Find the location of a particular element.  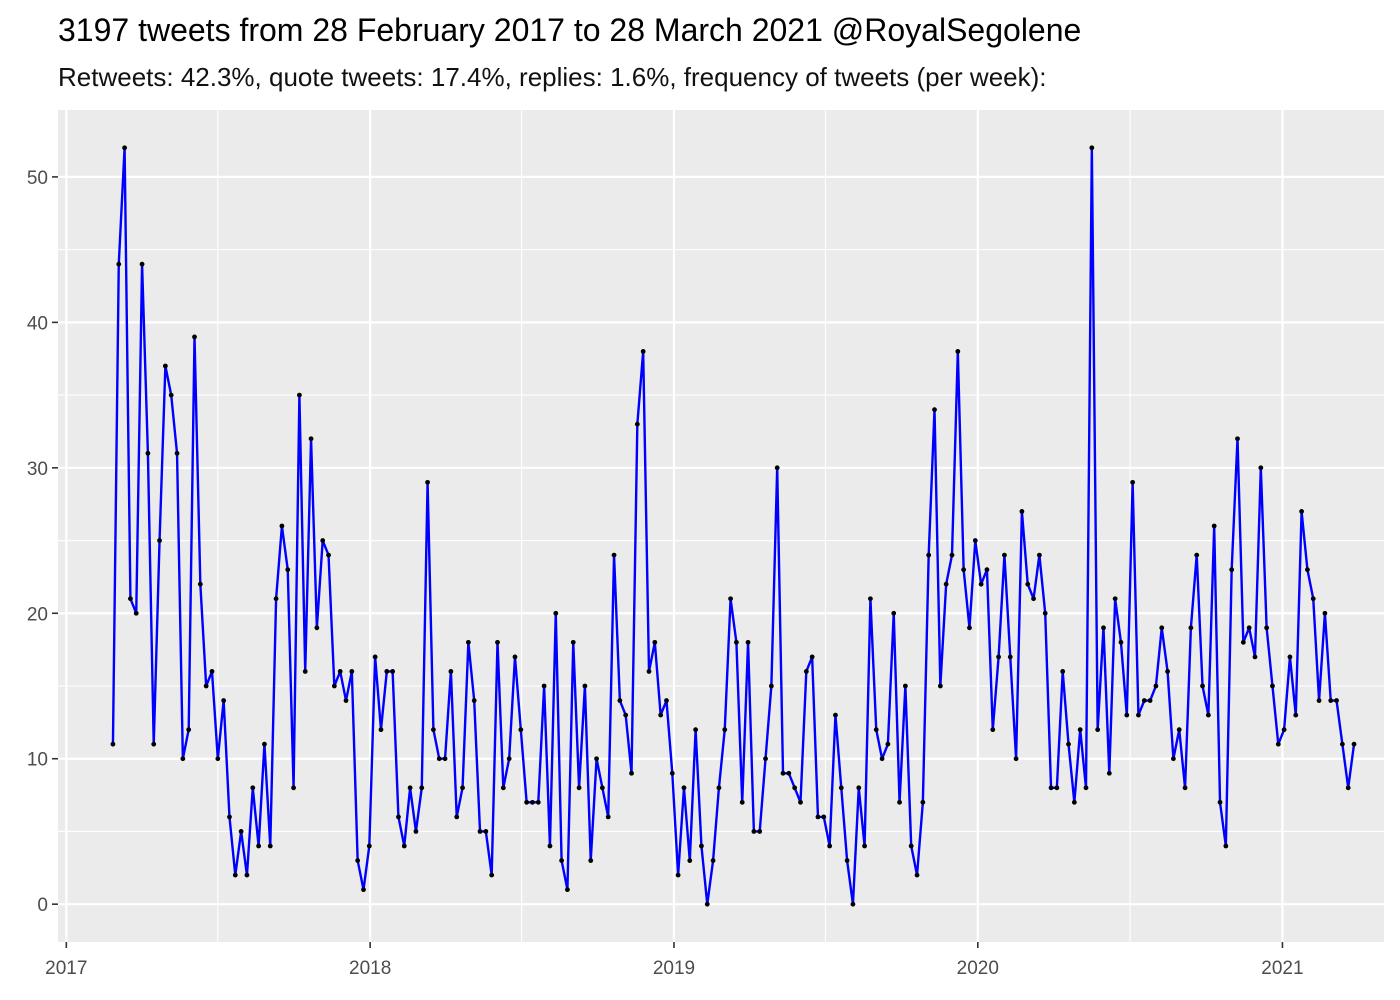

x-tick-label: 2018 is located at coordinates (370, 968).